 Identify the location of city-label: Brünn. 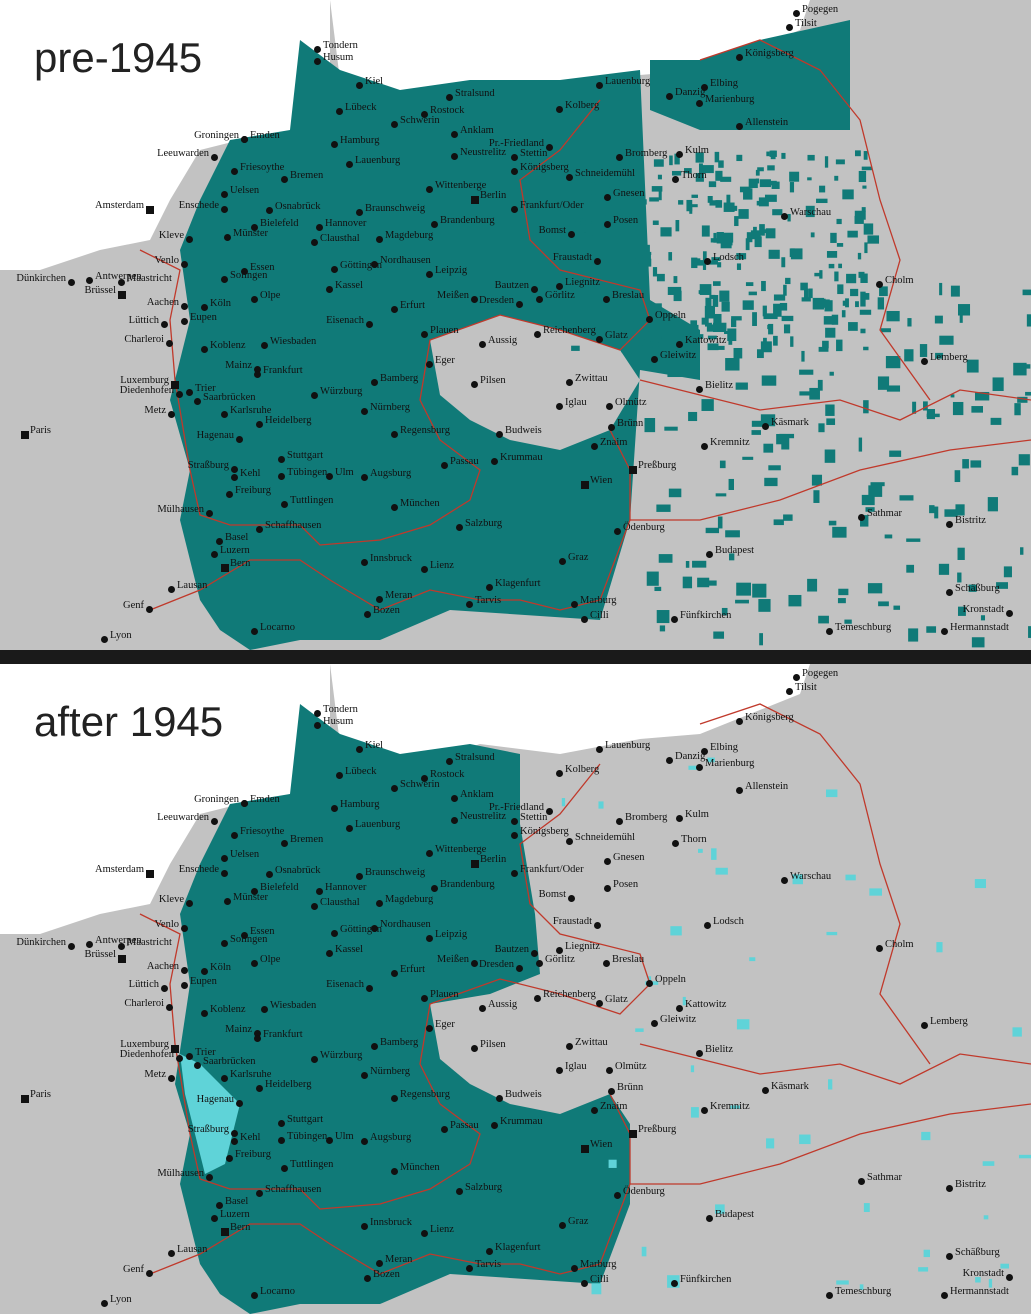
(630, 423).